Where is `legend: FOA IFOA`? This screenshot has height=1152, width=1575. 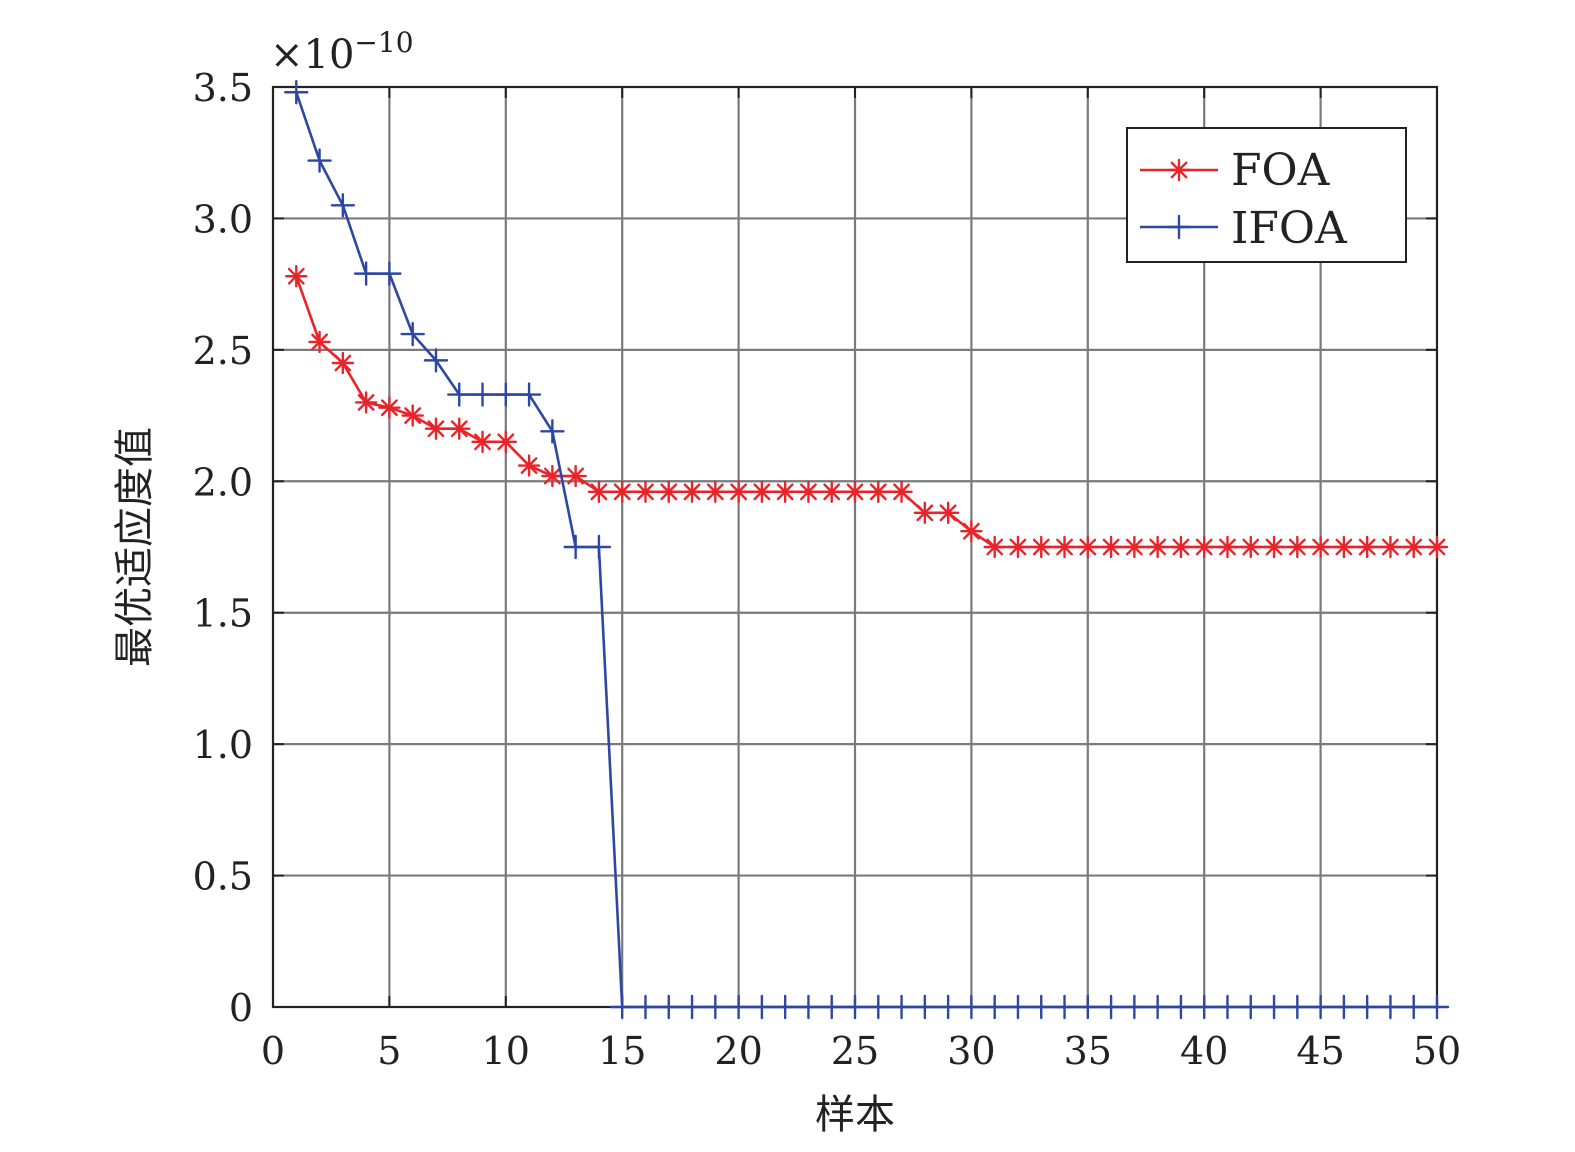 legend: FOA IFOA is located at coordinates (1266, 195).